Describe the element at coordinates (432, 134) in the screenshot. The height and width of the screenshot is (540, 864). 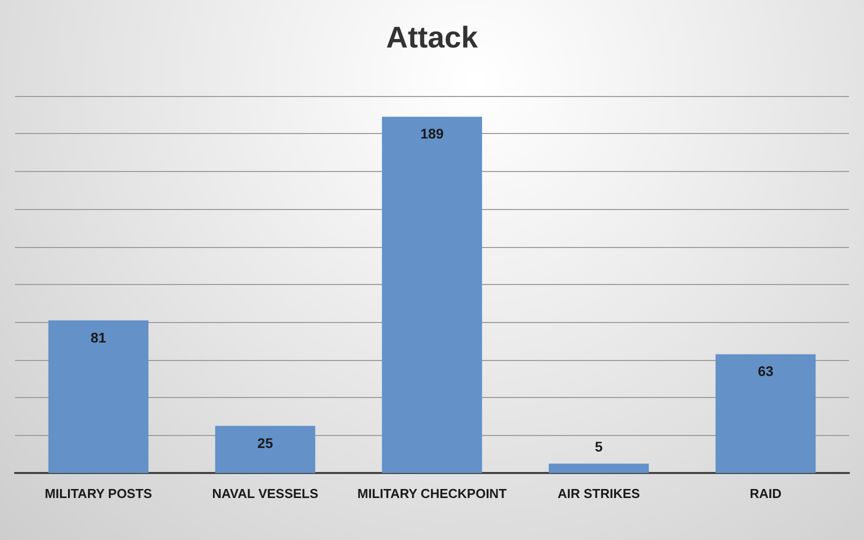
I see `data-label: 189` at that location.